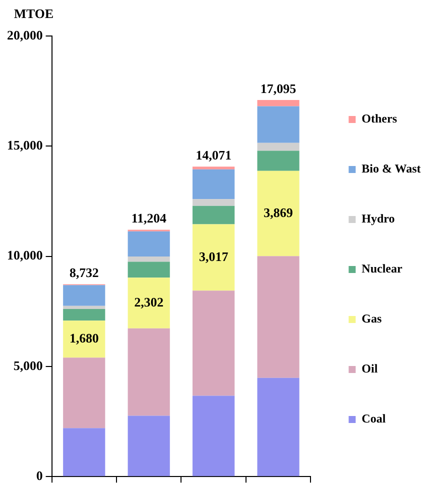 The height and width of the screenshot is (503, 437). I want to click on data-label: 3,869, so click(279, 212).